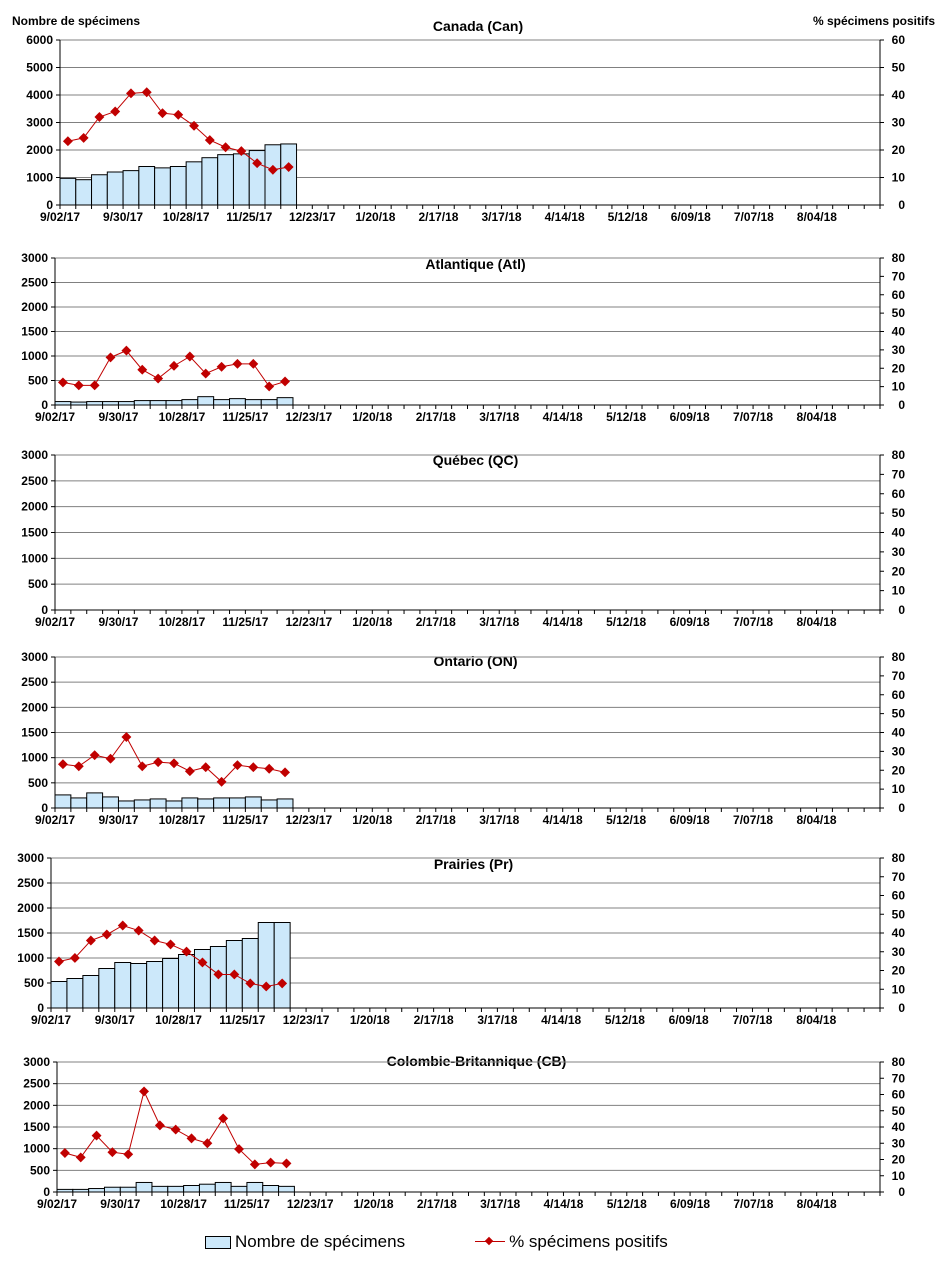 The width and height of the screenshot is (944, 1265). Describe the element at coordinates (34, 657) in the screenshot. I see `y-tick-label: 3000` at that location.